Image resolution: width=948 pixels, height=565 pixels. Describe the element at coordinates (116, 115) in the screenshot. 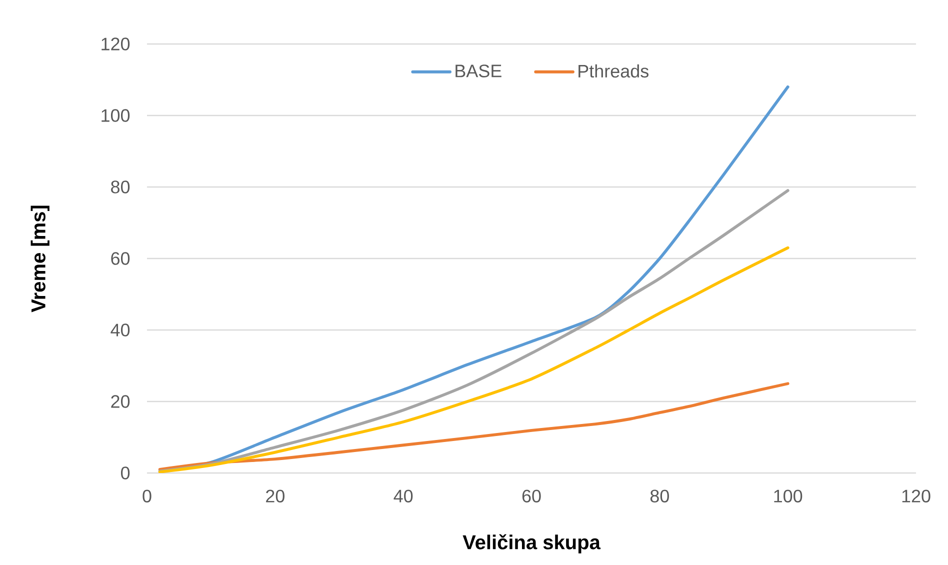

I see `y-tick-label: 100` at that location.